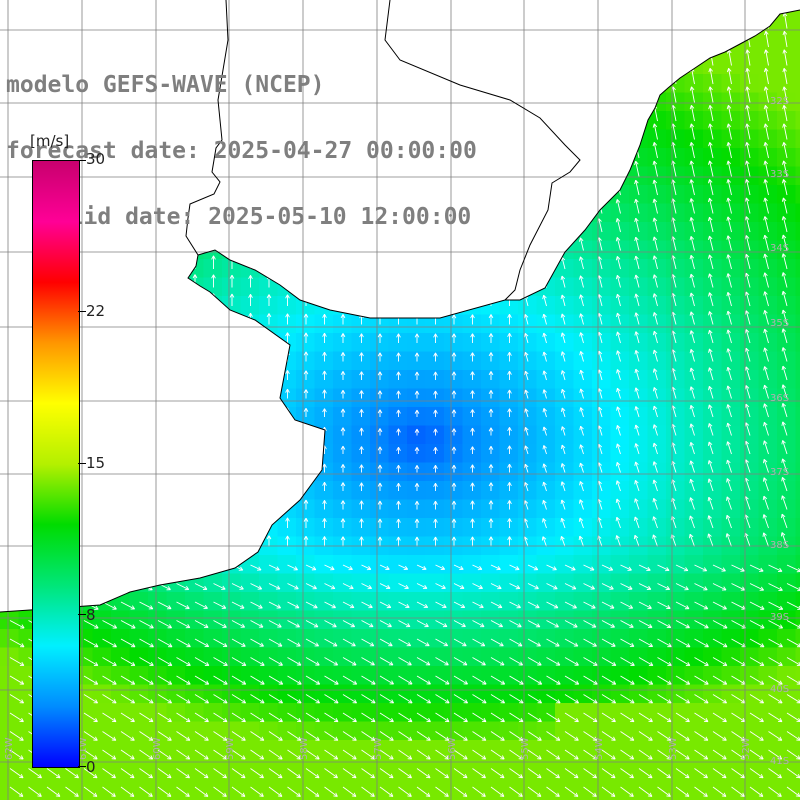 The image size is (800, 800). Describe the element at coordinates (230, 748) in the screenshot. I see `longitude-label: 59W` at that location.